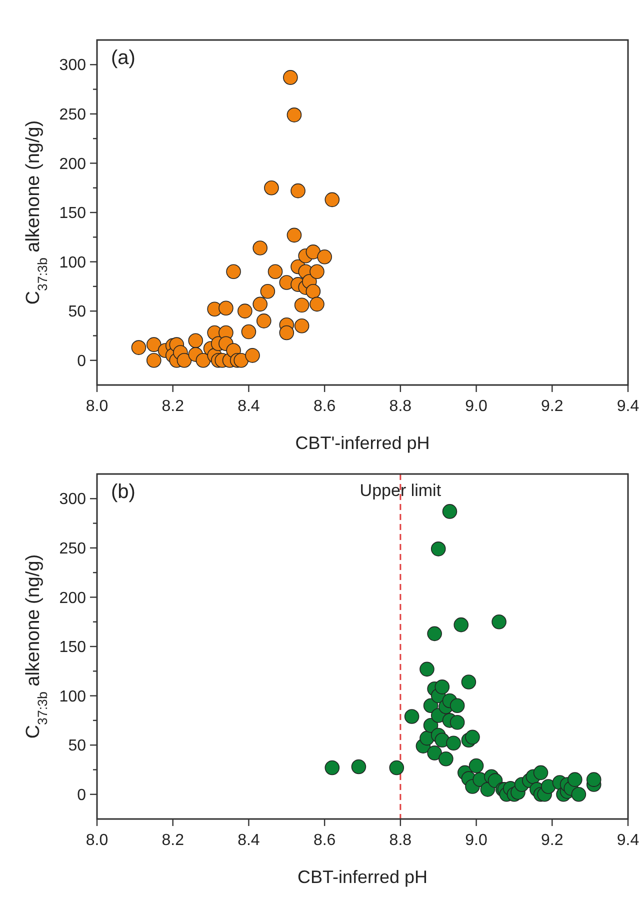  Describe the element at coordinates (362, 877) in the screenshot. I see `x-axis-title: CBT-inferred pH` at that location.